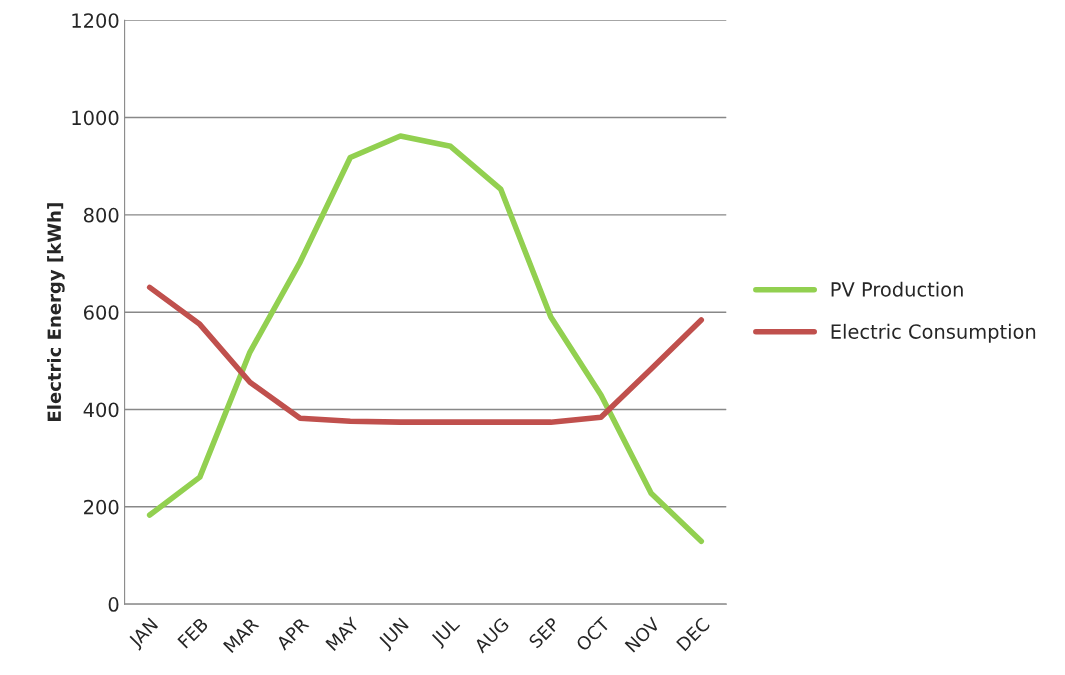 This screenshot has width=1065, height=675. Describe the element at coordinates (101, 312) in the screenshot. I see `y-tick-label: 600` at that location.